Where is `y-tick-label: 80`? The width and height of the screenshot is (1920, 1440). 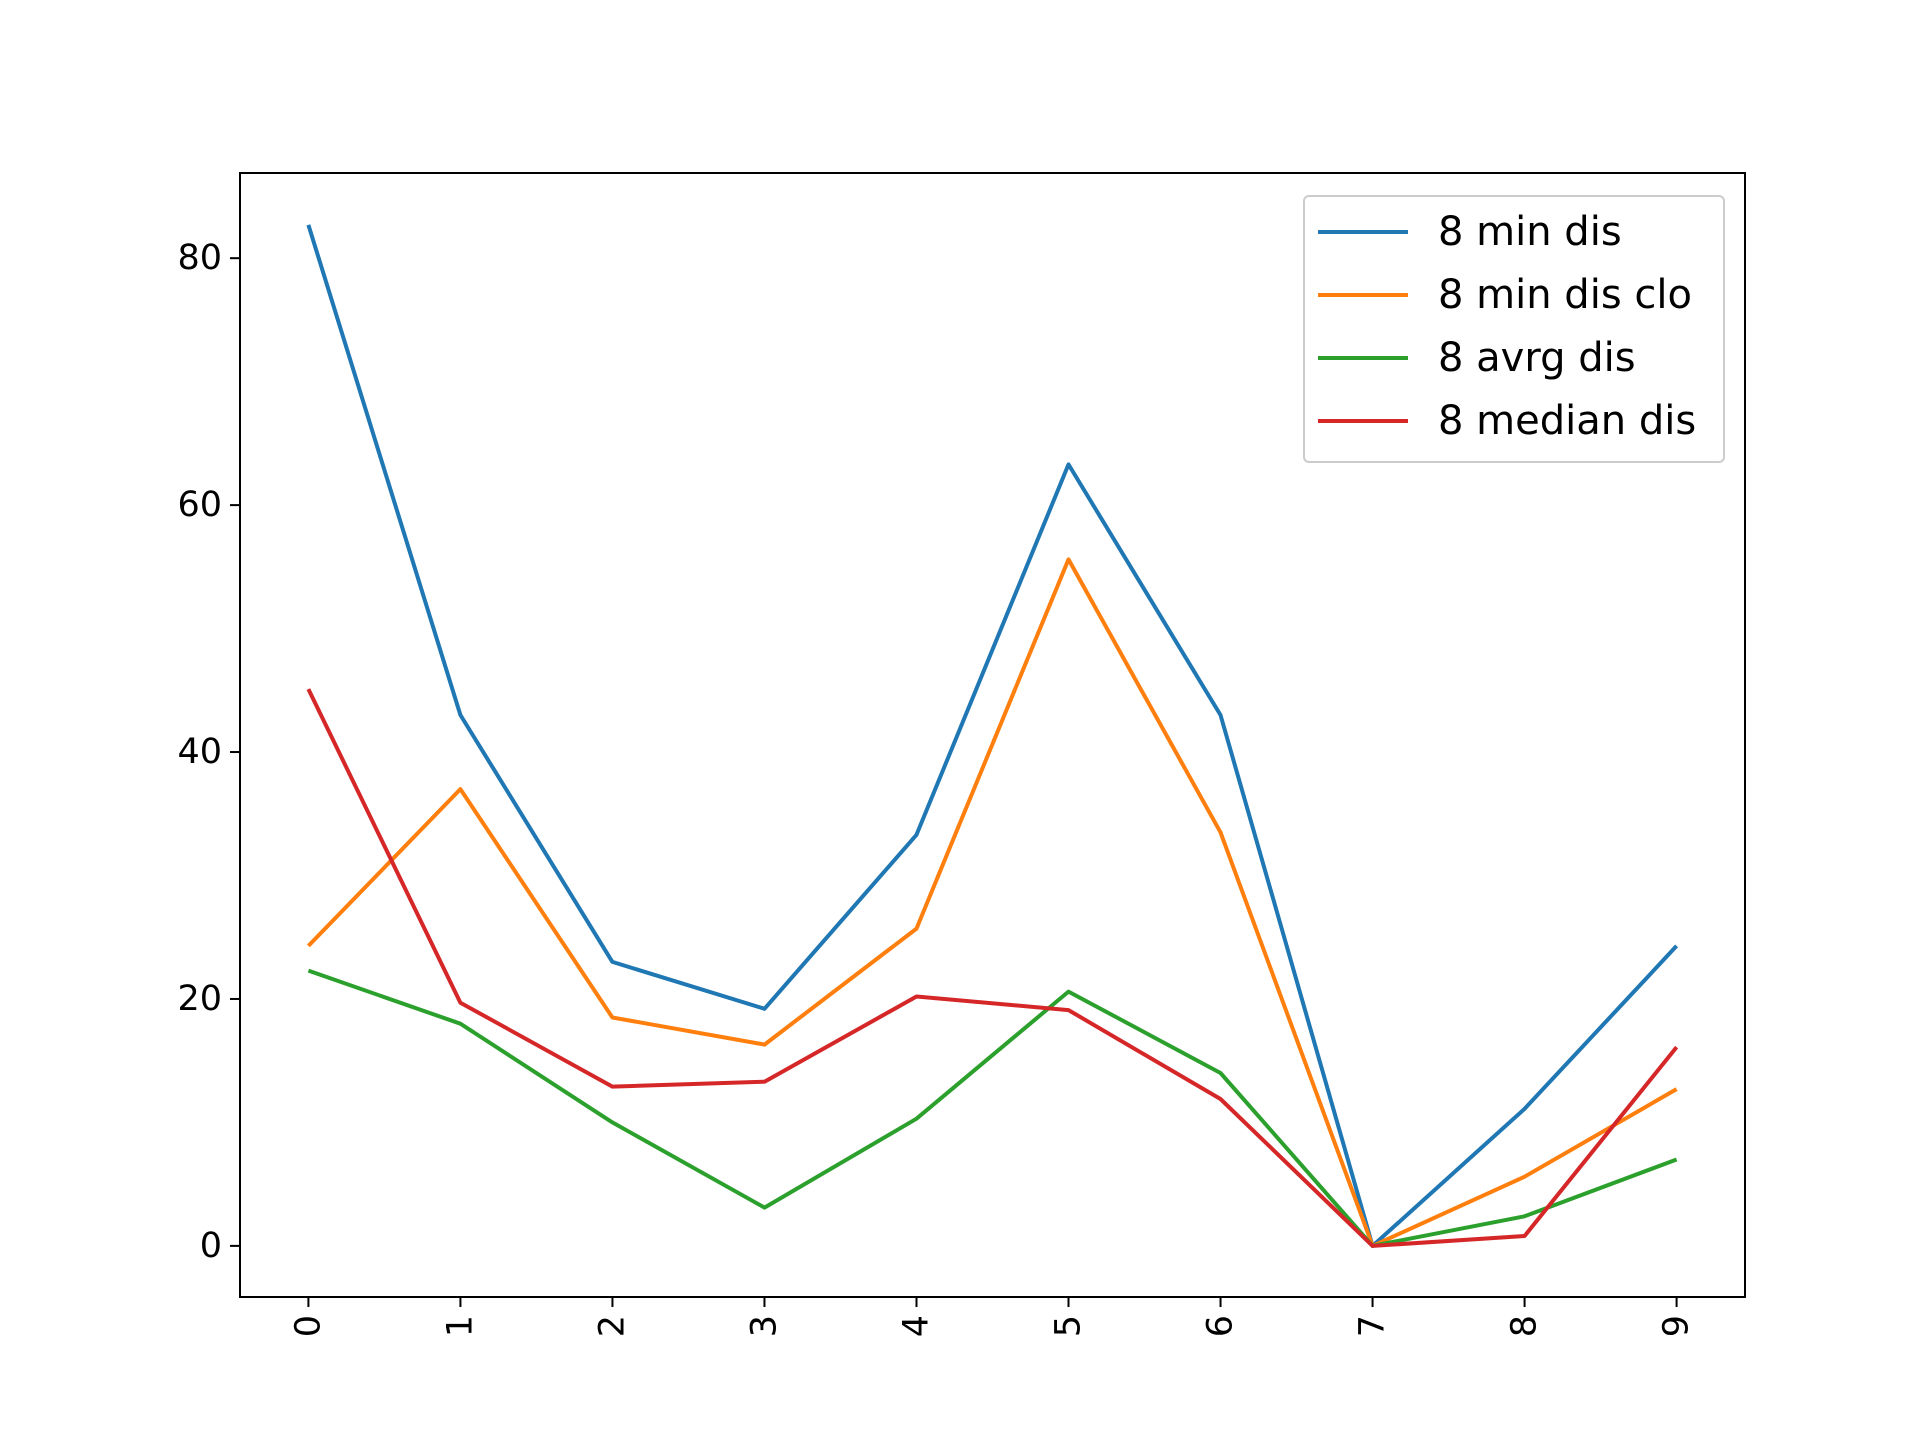
y-tick-label: 80 is located at coordinates (199, 258).